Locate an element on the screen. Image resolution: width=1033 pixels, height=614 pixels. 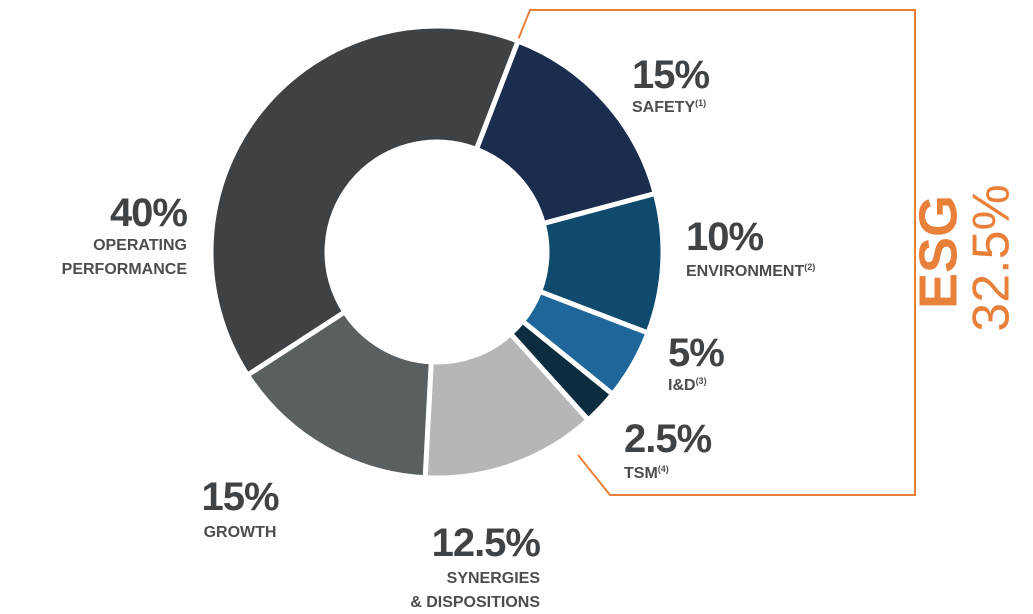
category-label: I&D(3) is located at coordinates (687, 385).